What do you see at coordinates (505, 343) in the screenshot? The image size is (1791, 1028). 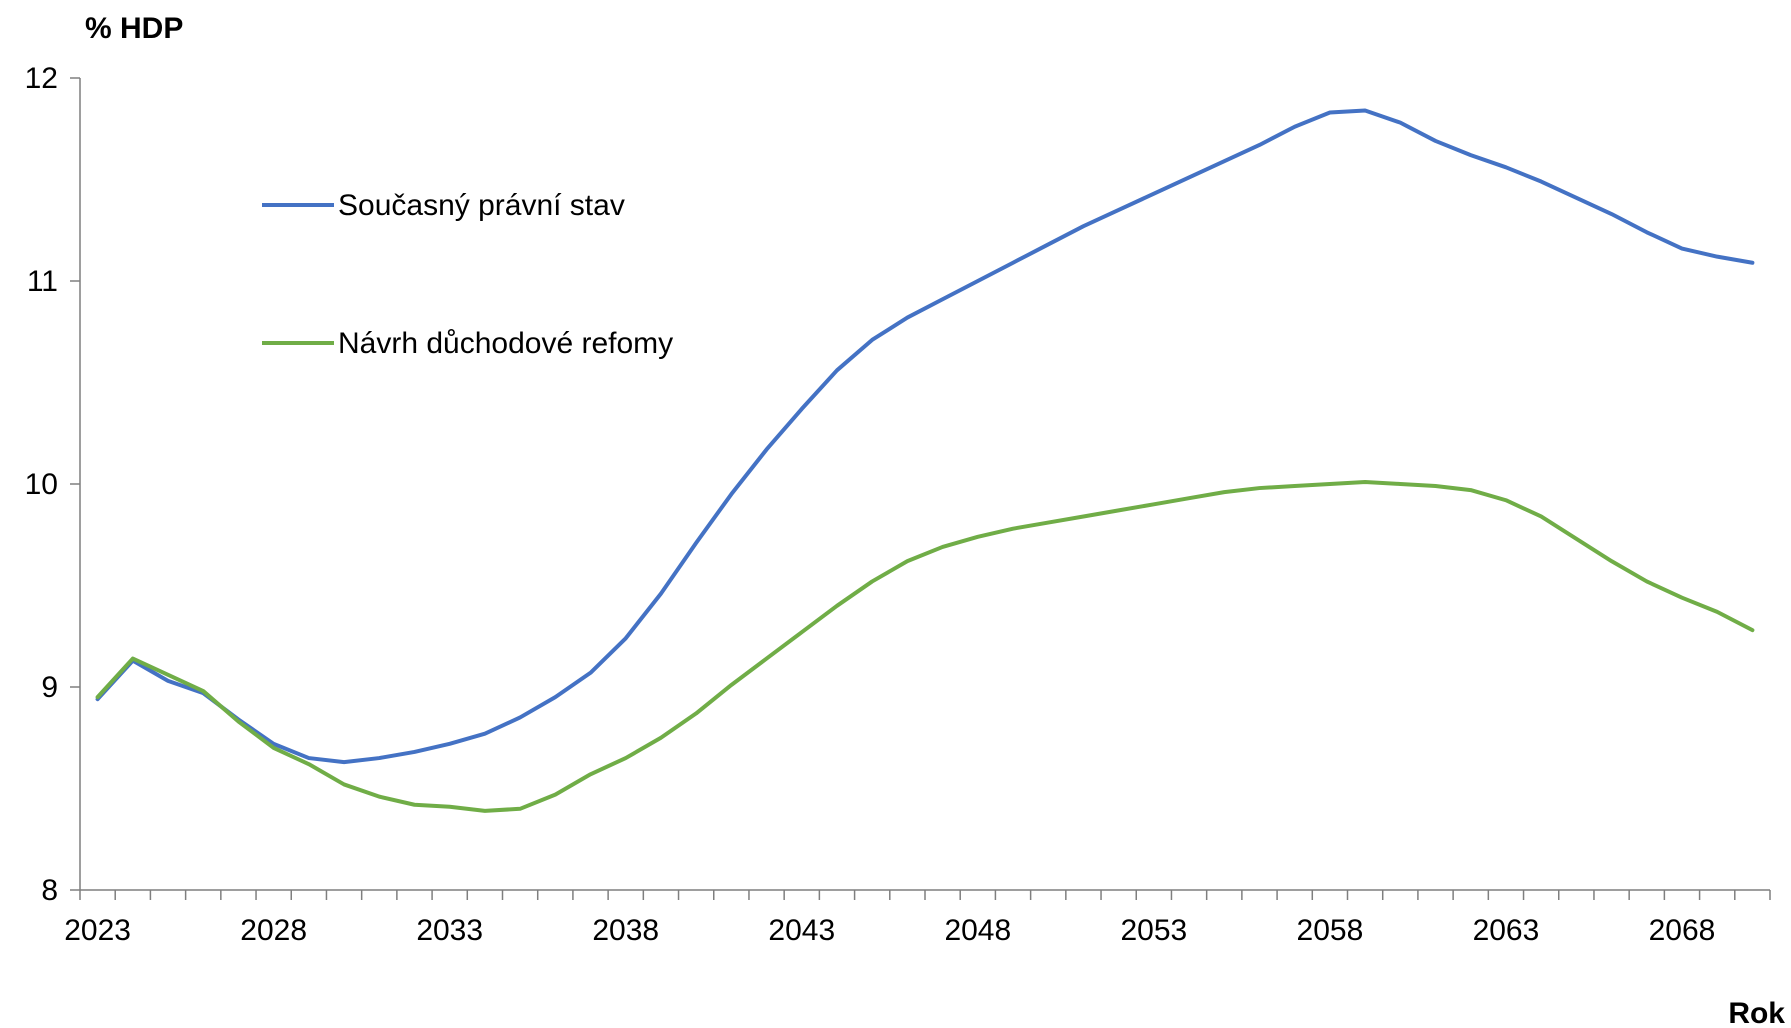 I see `legend-label-2: Návrh důchodové refomy` at bounding box center [505, 343].